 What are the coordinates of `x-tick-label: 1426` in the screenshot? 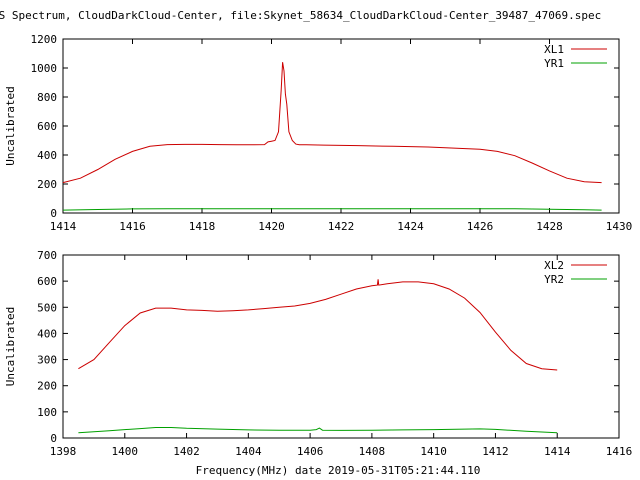 It's located at (480, 226).